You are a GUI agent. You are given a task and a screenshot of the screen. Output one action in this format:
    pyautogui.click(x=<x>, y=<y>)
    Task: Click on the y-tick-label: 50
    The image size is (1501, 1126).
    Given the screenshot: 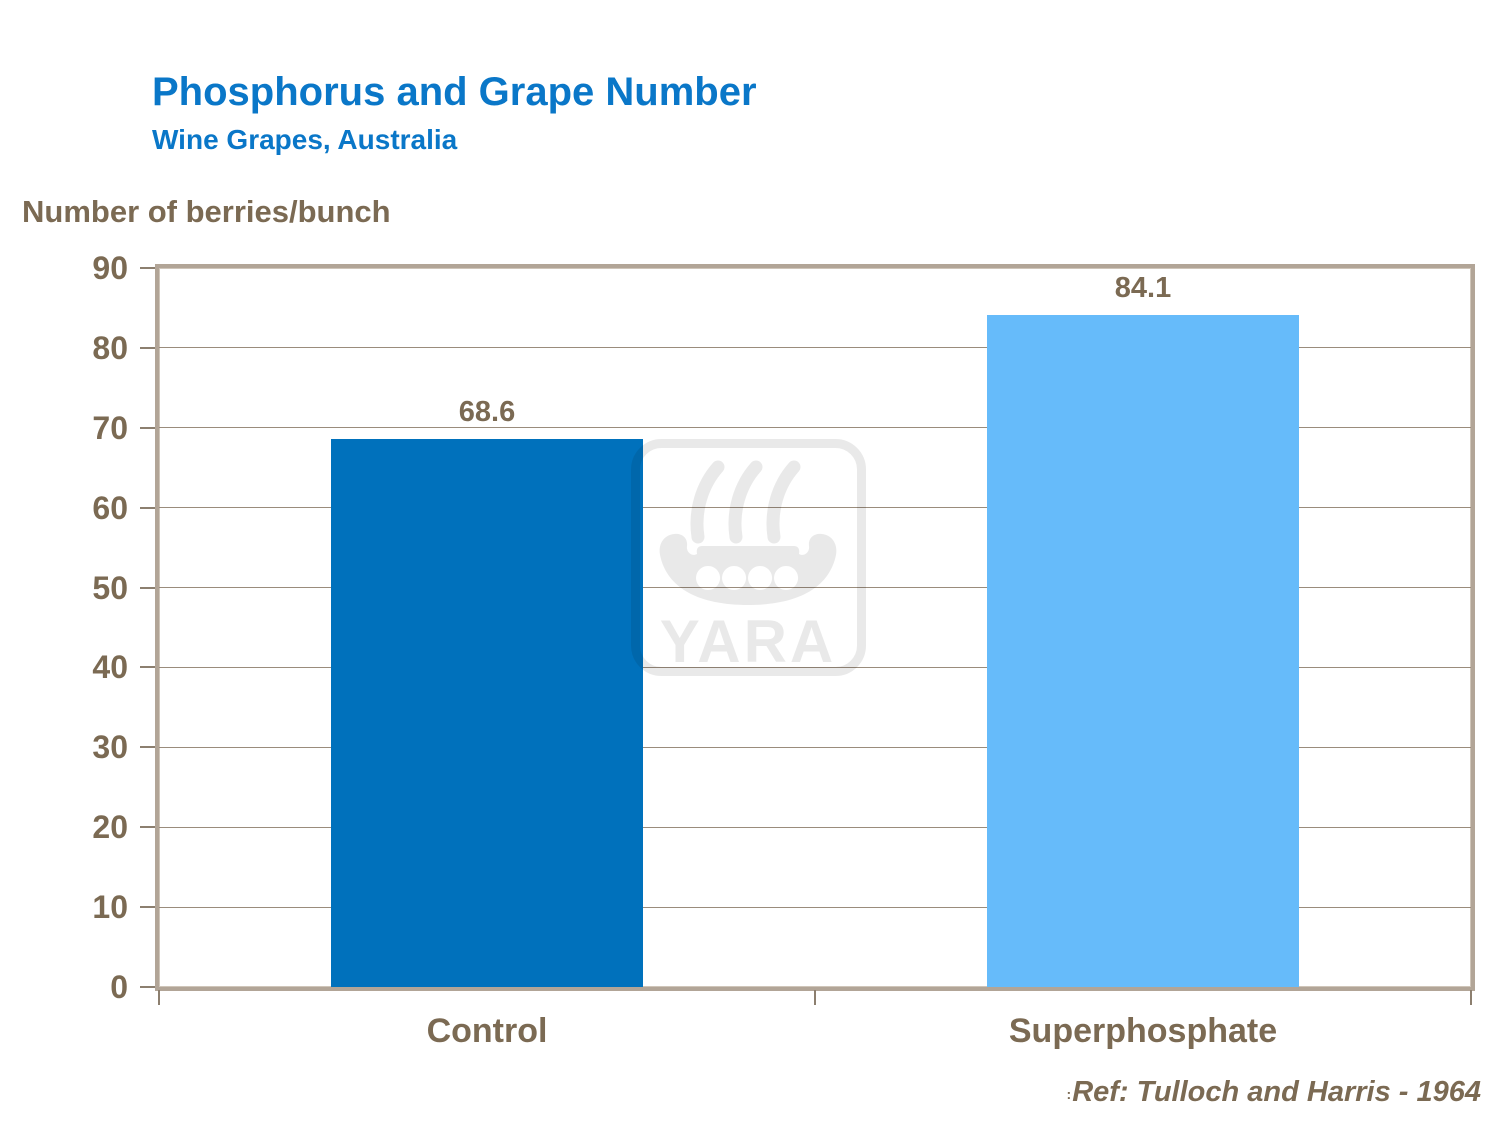 What is the action you would take?
    pyautogui.click(x=110, y=587)
    